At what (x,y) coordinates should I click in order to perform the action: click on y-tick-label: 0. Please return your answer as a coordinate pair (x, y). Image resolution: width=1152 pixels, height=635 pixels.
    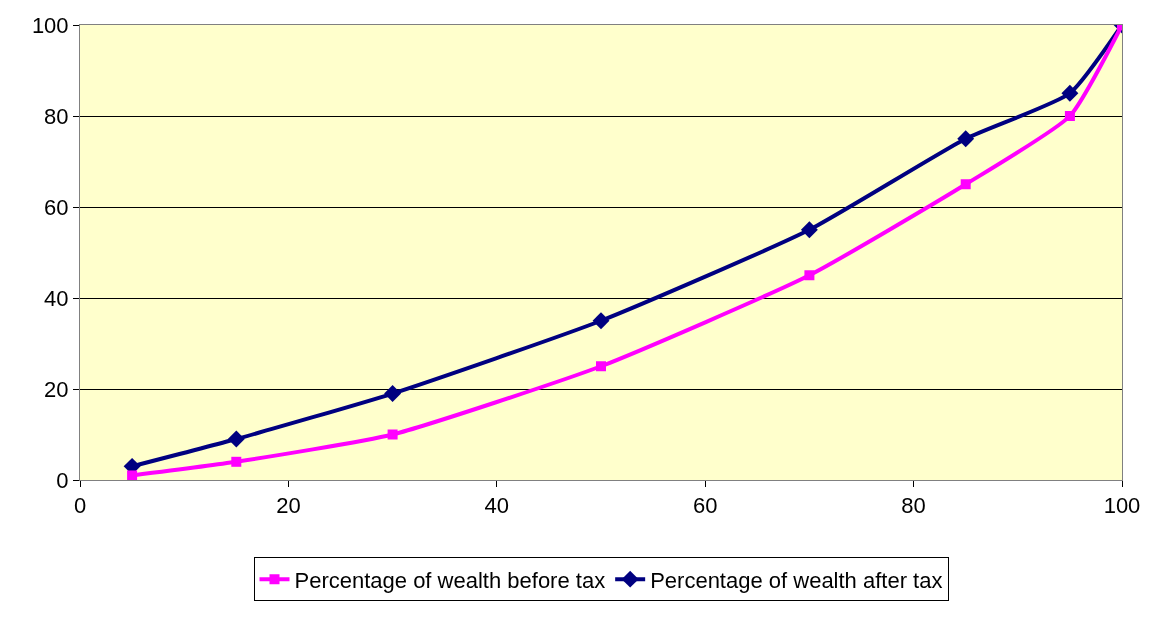
    Looking at the image, I should click on (62, 480).